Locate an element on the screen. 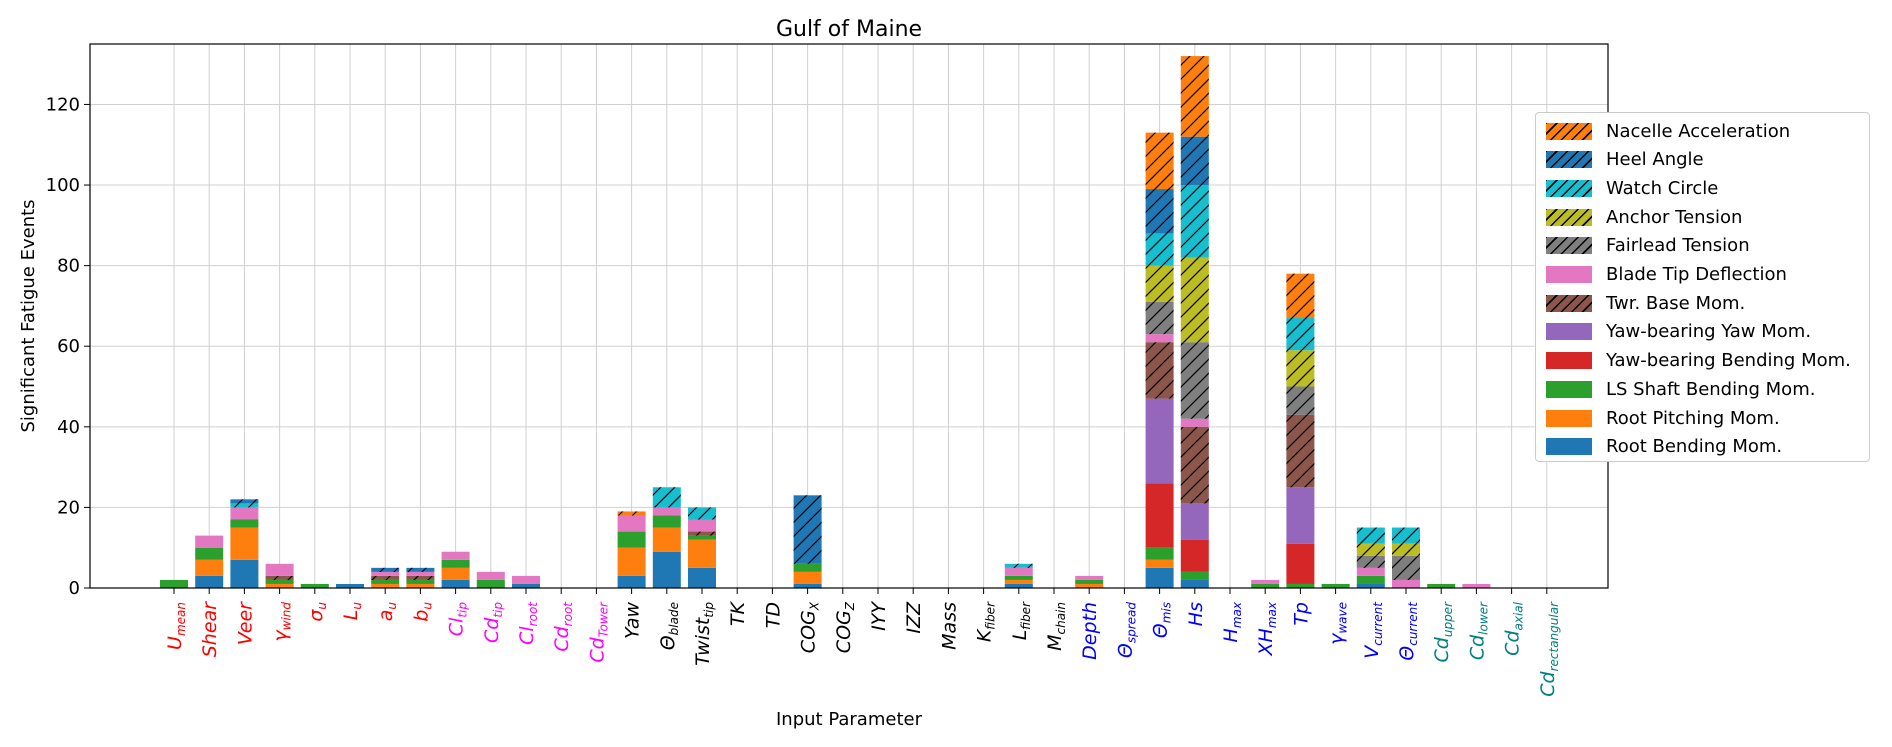 The width and height of the screenshot is (1892, 747). chart-title: Gulf of Maine is located at coordinates (849, 29).